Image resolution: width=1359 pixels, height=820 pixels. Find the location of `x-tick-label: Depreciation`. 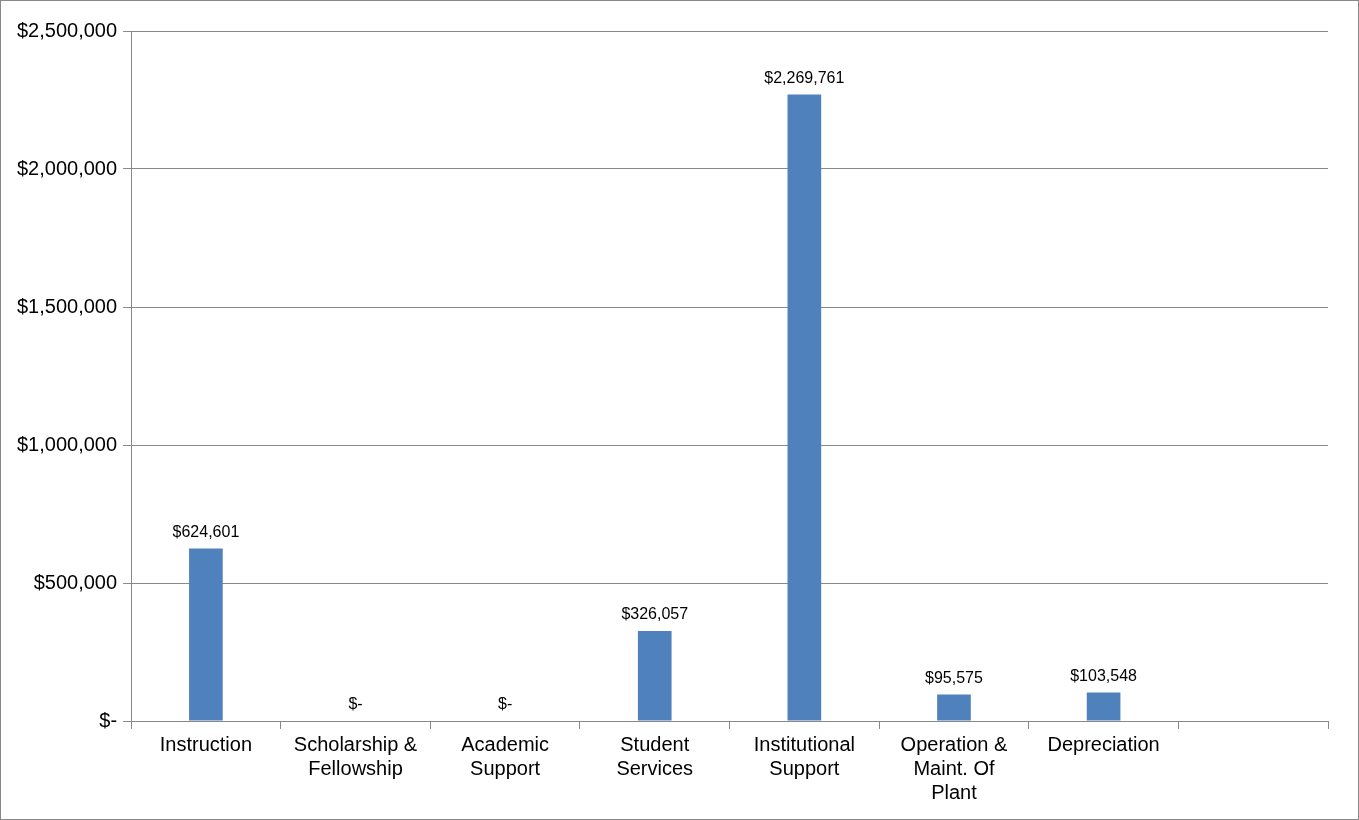

x-tick-label: Depreciation is located at coordinates (1103, 743).